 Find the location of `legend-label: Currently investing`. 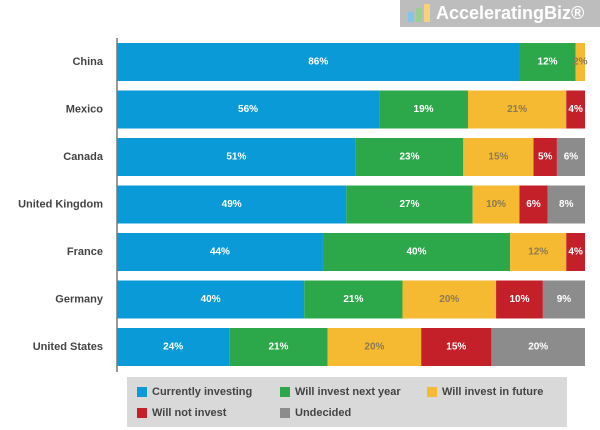

legend-label: Currently investing is located at coordinates (202, 392).